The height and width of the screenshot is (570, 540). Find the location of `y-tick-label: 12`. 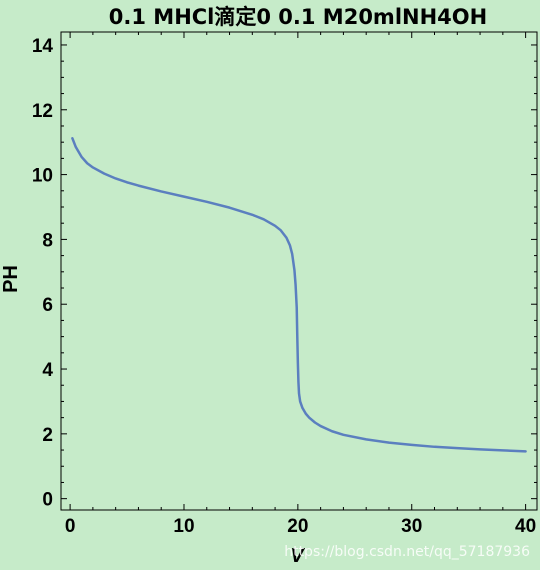

y-tick-label: 12 is located at coordinates (42, 111).